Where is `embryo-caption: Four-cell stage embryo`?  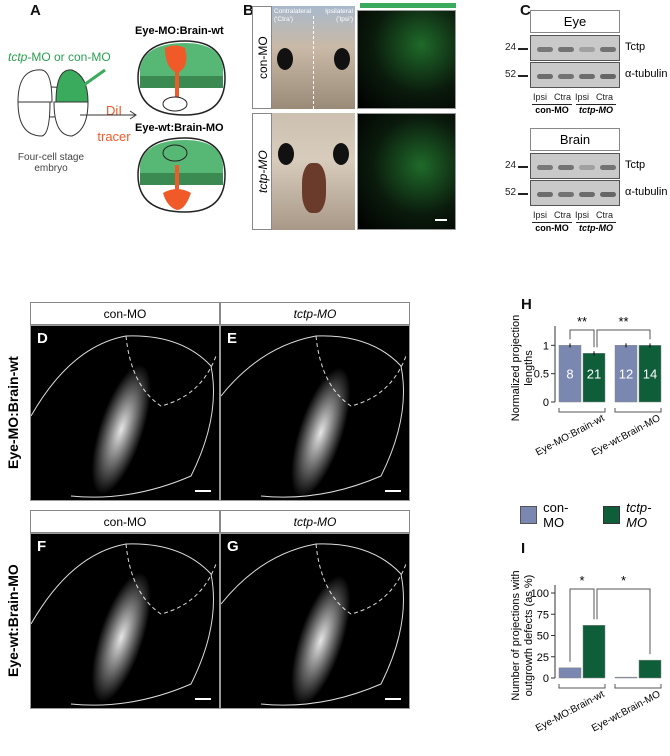
embryo-caption: Four-cell stage embryo is located at coordinates (51, 163).